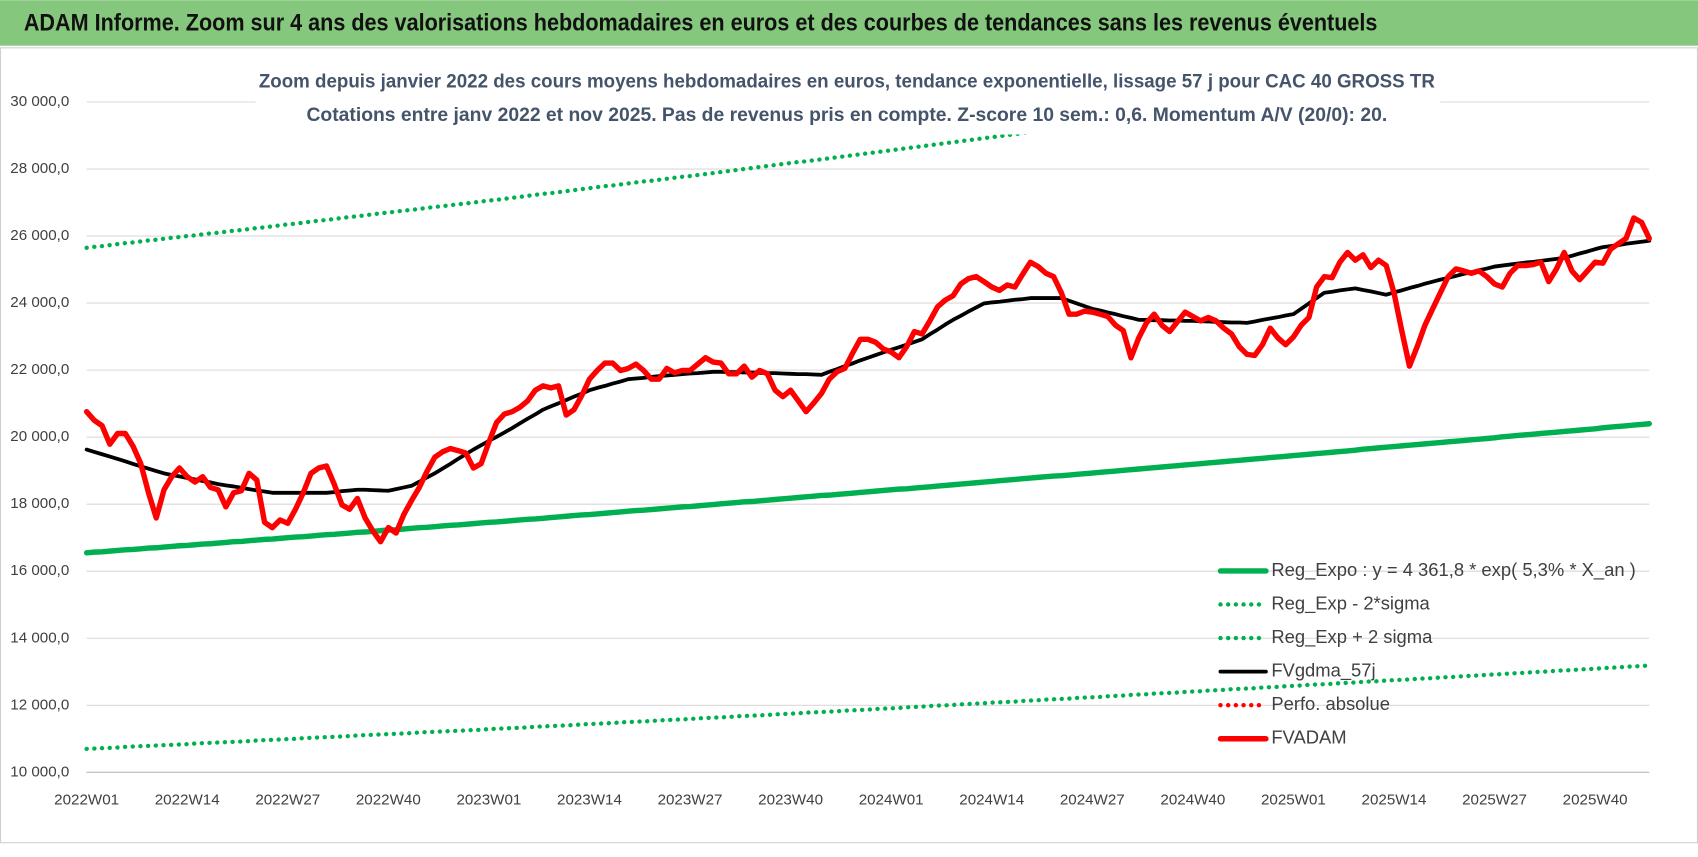 Image resolution: width=1698 pixels, height=857 pixels. Describe the element at coordinates (991, 799) in the screenshot. I see `x-tick-label: 2024W14` at that location.